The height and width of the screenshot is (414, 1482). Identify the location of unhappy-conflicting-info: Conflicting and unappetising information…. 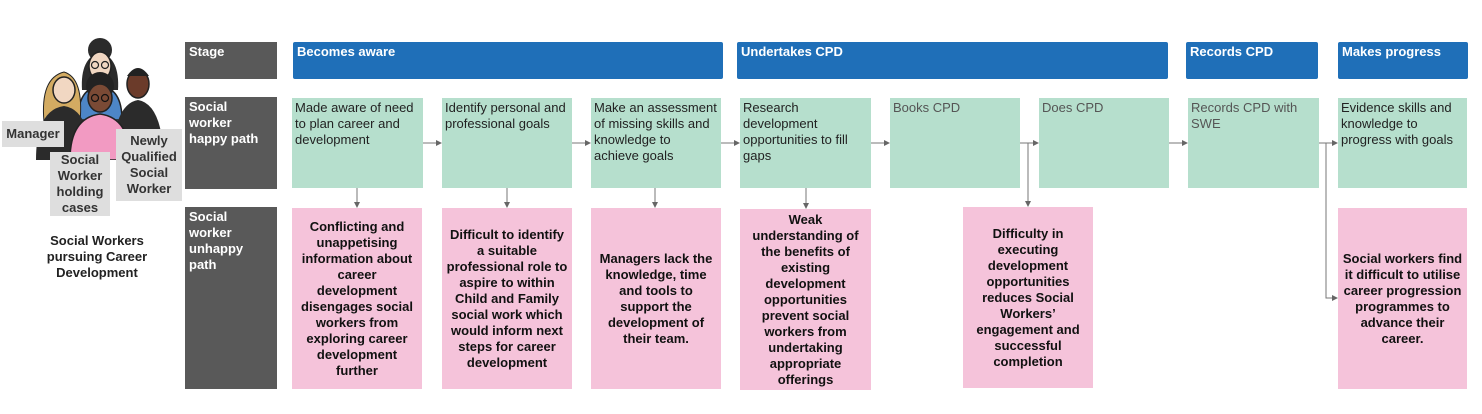
(357, 298).